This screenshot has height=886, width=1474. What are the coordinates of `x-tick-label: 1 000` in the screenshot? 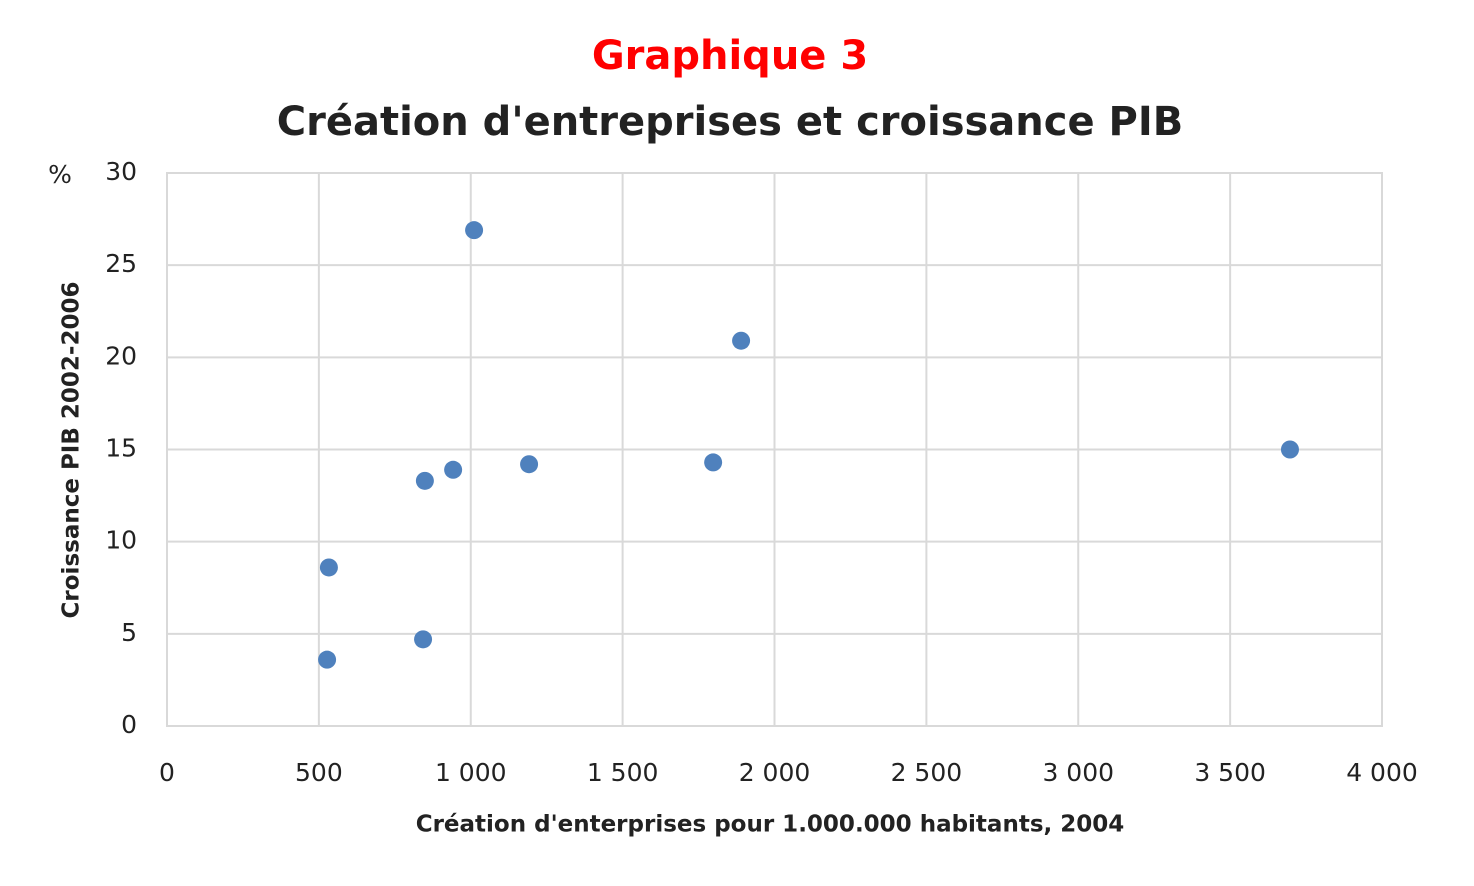 It's located at (471, 772).